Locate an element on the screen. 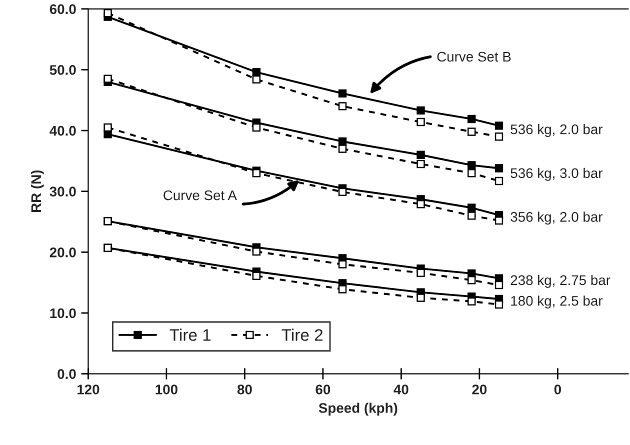 This screenshot has height=445, width=630. y-tick-label: 20.0 is located at coordinates (63, 253).